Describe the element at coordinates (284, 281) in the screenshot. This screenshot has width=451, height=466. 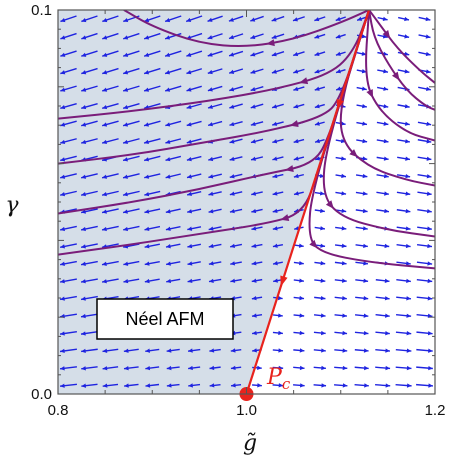
I see `separatrix-arrowhead` at that location.